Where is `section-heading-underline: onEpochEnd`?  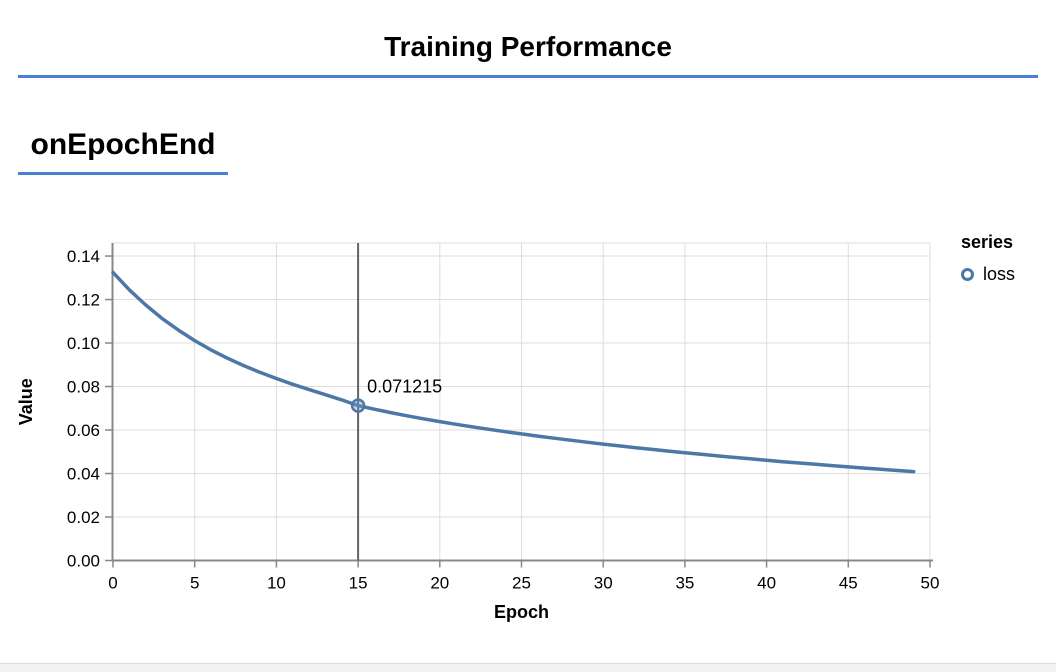
section-heading-underline: onEpochEnd is located at coordinates (123, 152).